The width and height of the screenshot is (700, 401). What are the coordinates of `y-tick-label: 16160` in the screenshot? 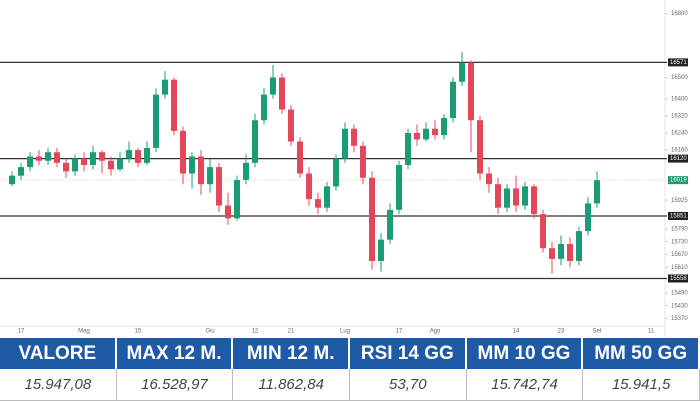 It's located at (679, 151).